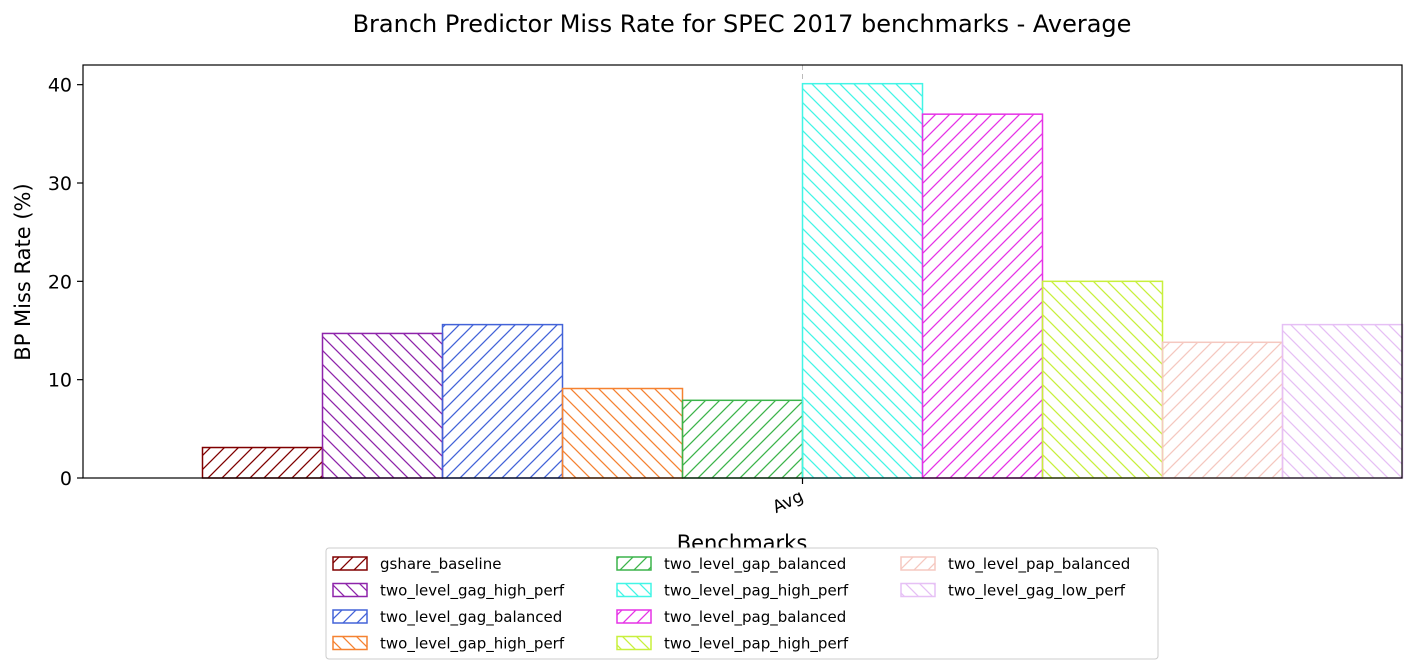 This screenshot has height=672, width=1413. What do you see at coordinates (60, 86) in the screenshot?
I see `y-tick-label: 40` at bounding box center [60, 86].